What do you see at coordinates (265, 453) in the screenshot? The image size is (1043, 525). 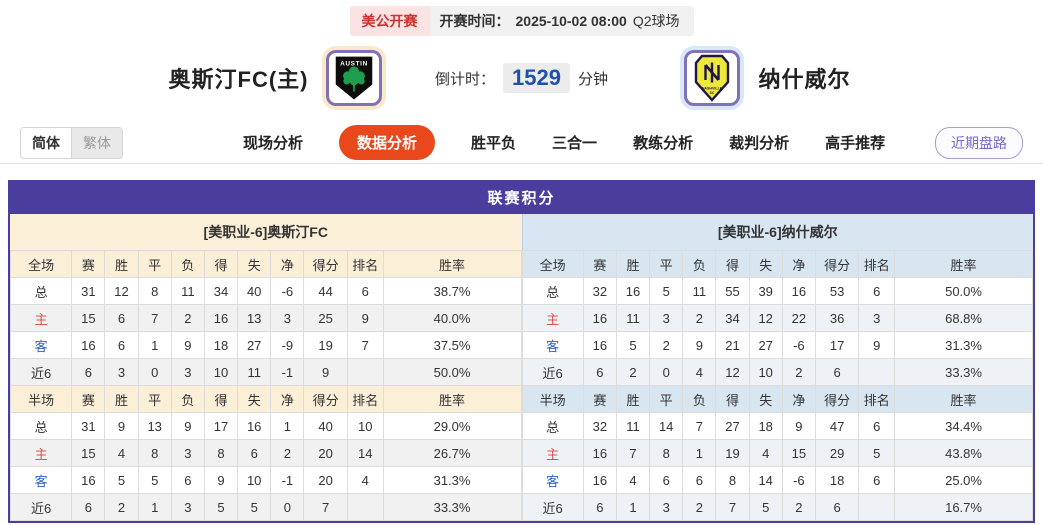 I see `home-half-row: 主 15 4 8 3 8 6 2 20 14 26.7%` at bounding box center [265, 453].